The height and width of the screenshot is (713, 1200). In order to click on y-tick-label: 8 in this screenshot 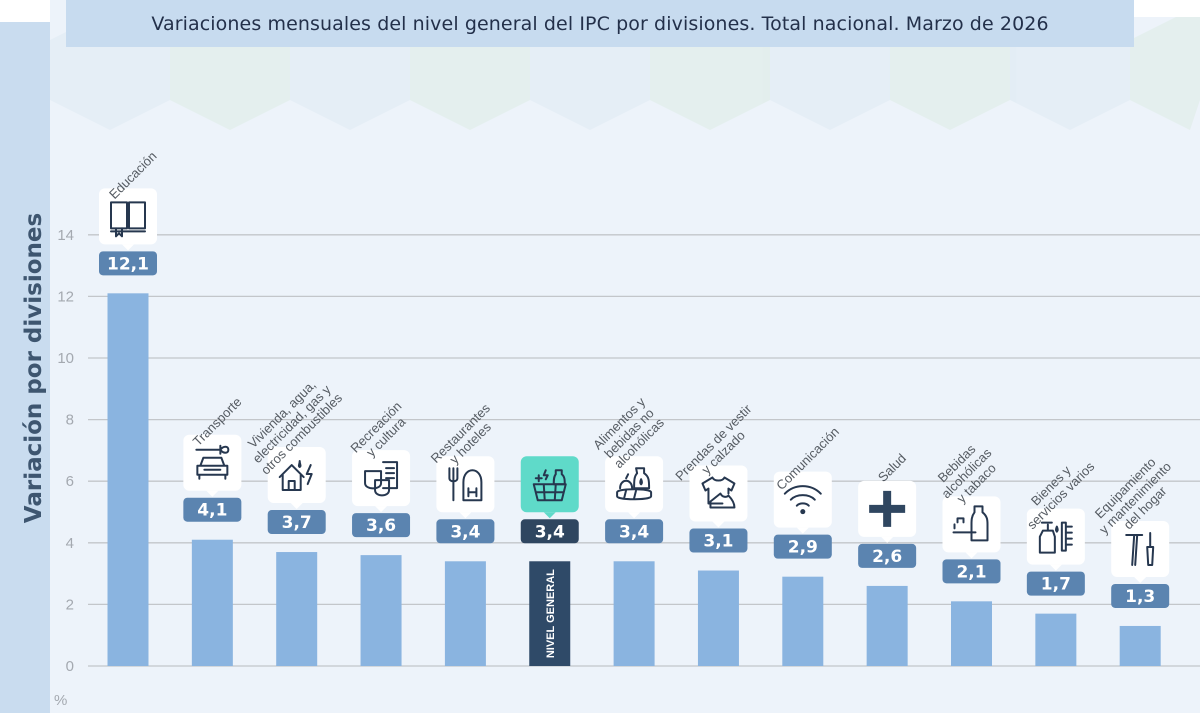, I will do `click(70, 420)`.